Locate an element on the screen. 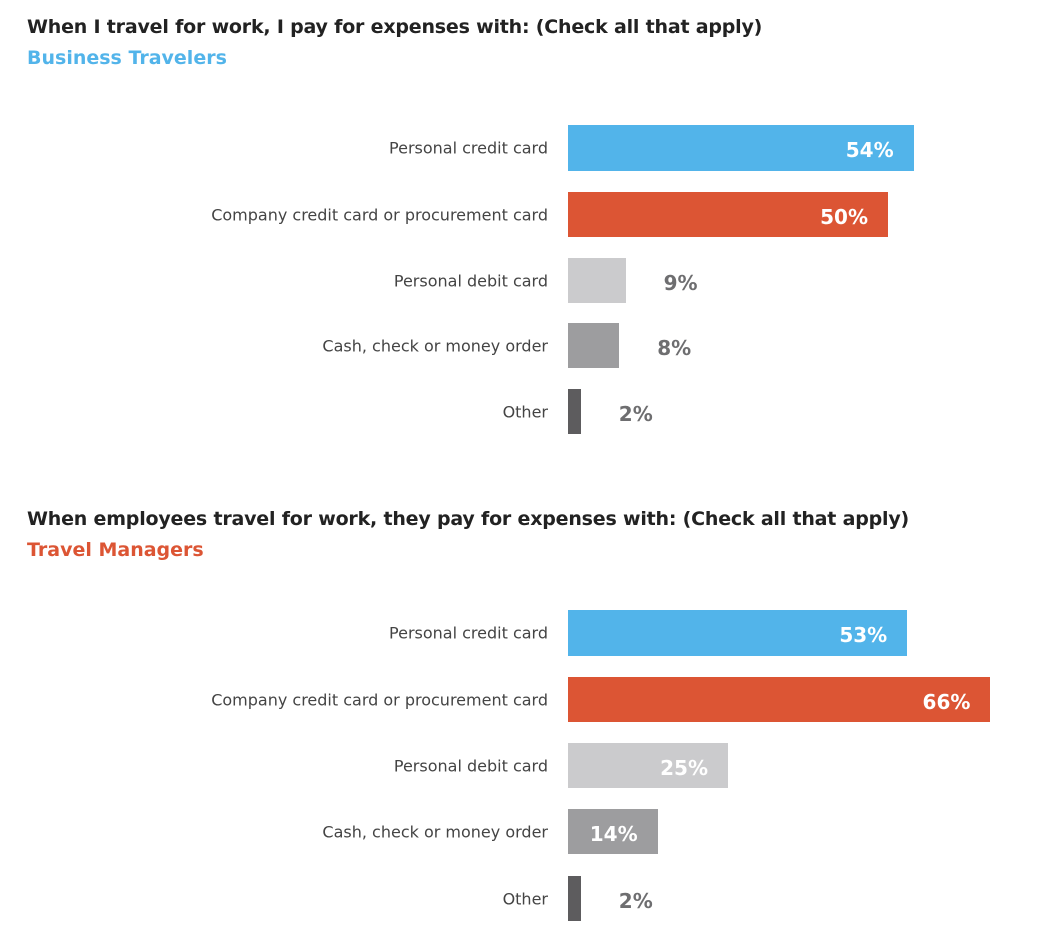  value-label: 8% is located at coordinates (674, 347).